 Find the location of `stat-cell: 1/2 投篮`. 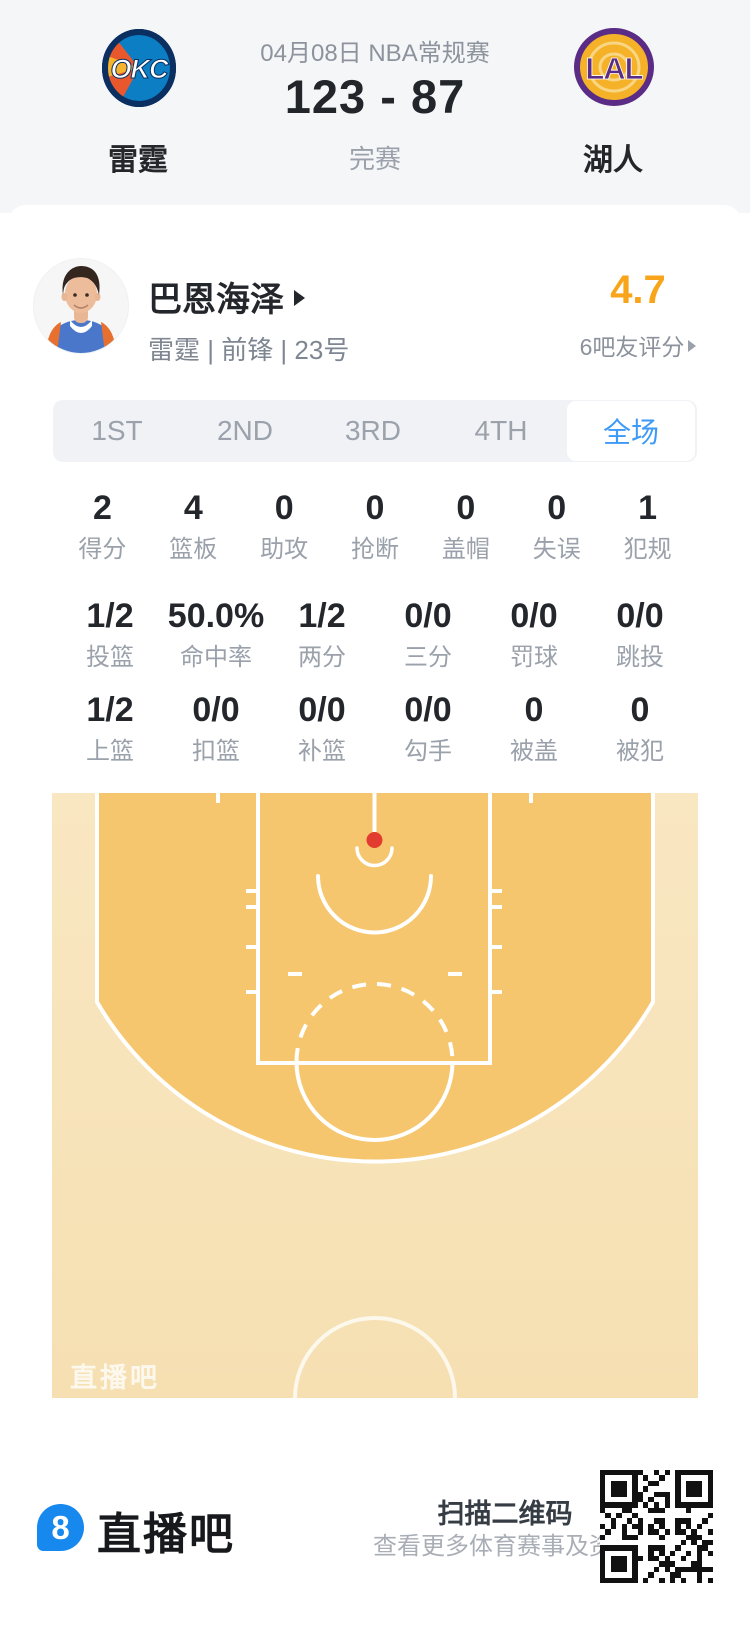

stat-cell: 1/2 投篮 is located at coordinates (110, 634).